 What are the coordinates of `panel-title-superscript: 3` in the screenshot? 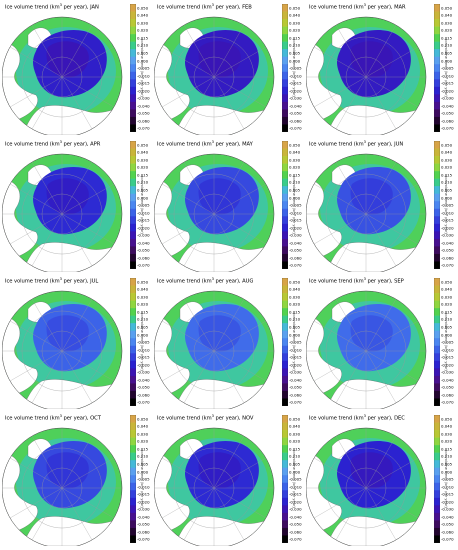 It's located at (364, 279).